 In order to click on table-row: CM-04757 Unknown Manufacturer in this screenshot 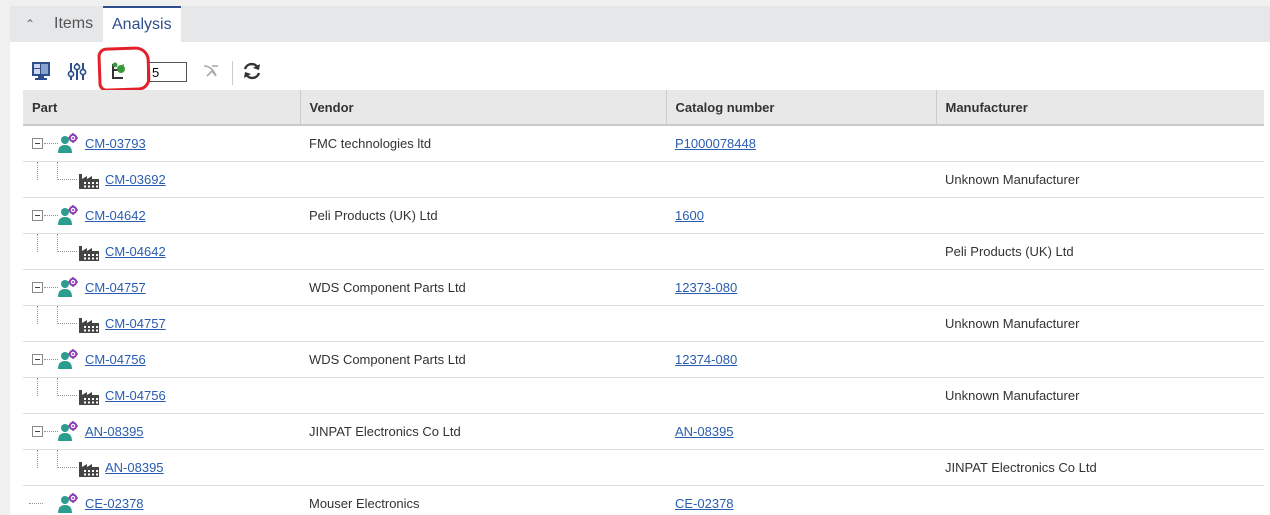, I will do `click(643, 323)`.